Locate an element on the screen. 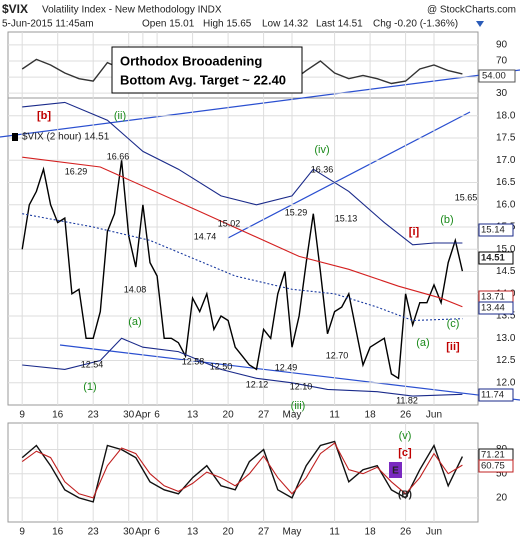 This screenshot has height=540, width=520. note-box is located at coordinates (207, 70).